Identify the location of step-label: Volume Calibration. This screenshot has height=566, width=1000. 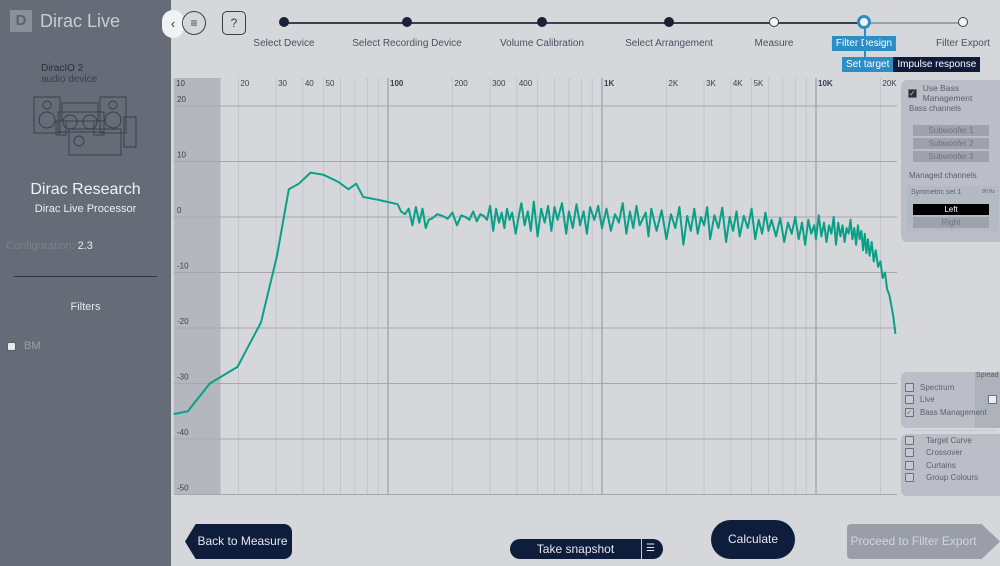
(542, 43).